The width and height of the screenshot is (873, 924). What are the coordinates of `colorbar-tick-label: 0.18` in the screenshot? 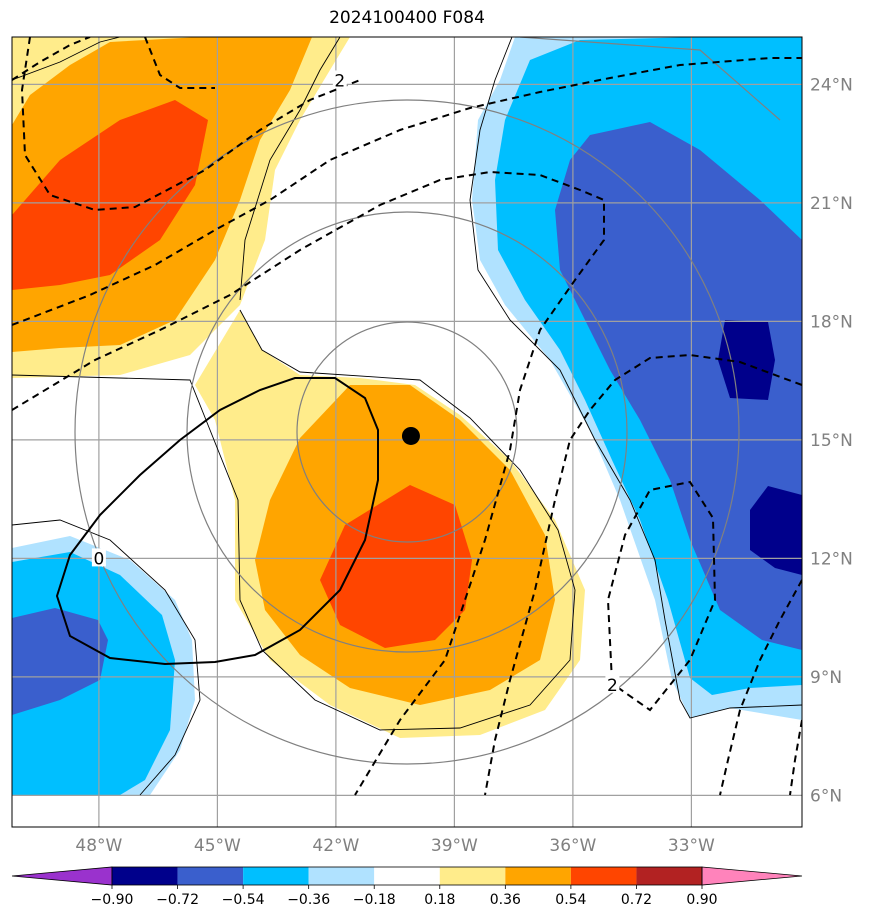 It's located at (439, 900).